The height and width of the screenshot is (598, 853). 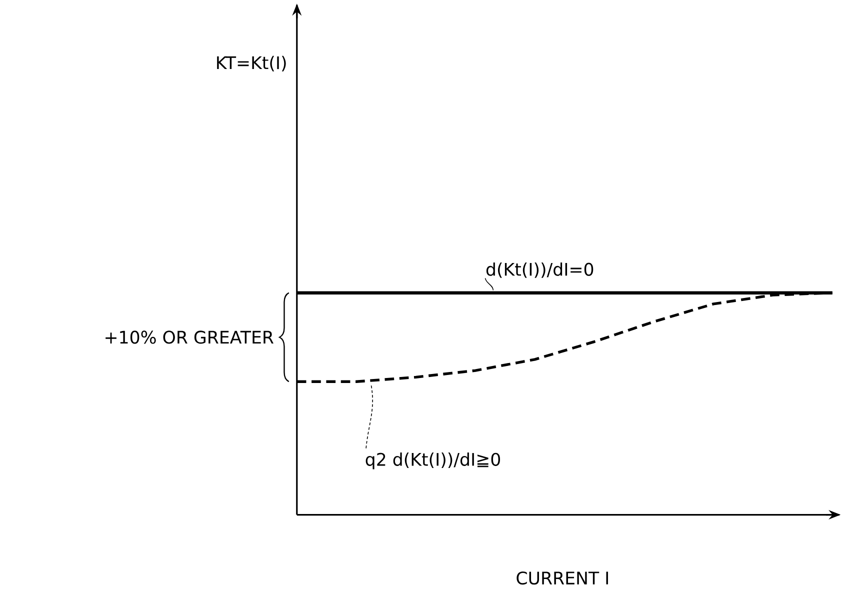 What do you see at coordinates (190, 337) in the screenshot?
I see `text: +10% OR GREATER` at bounding box center [190, 337].